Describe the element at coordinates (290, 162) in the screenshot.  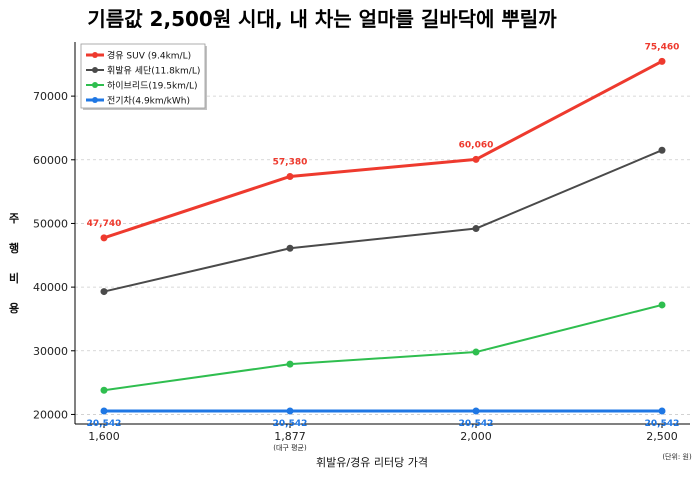
I see `data-label: 57,380` at that location.